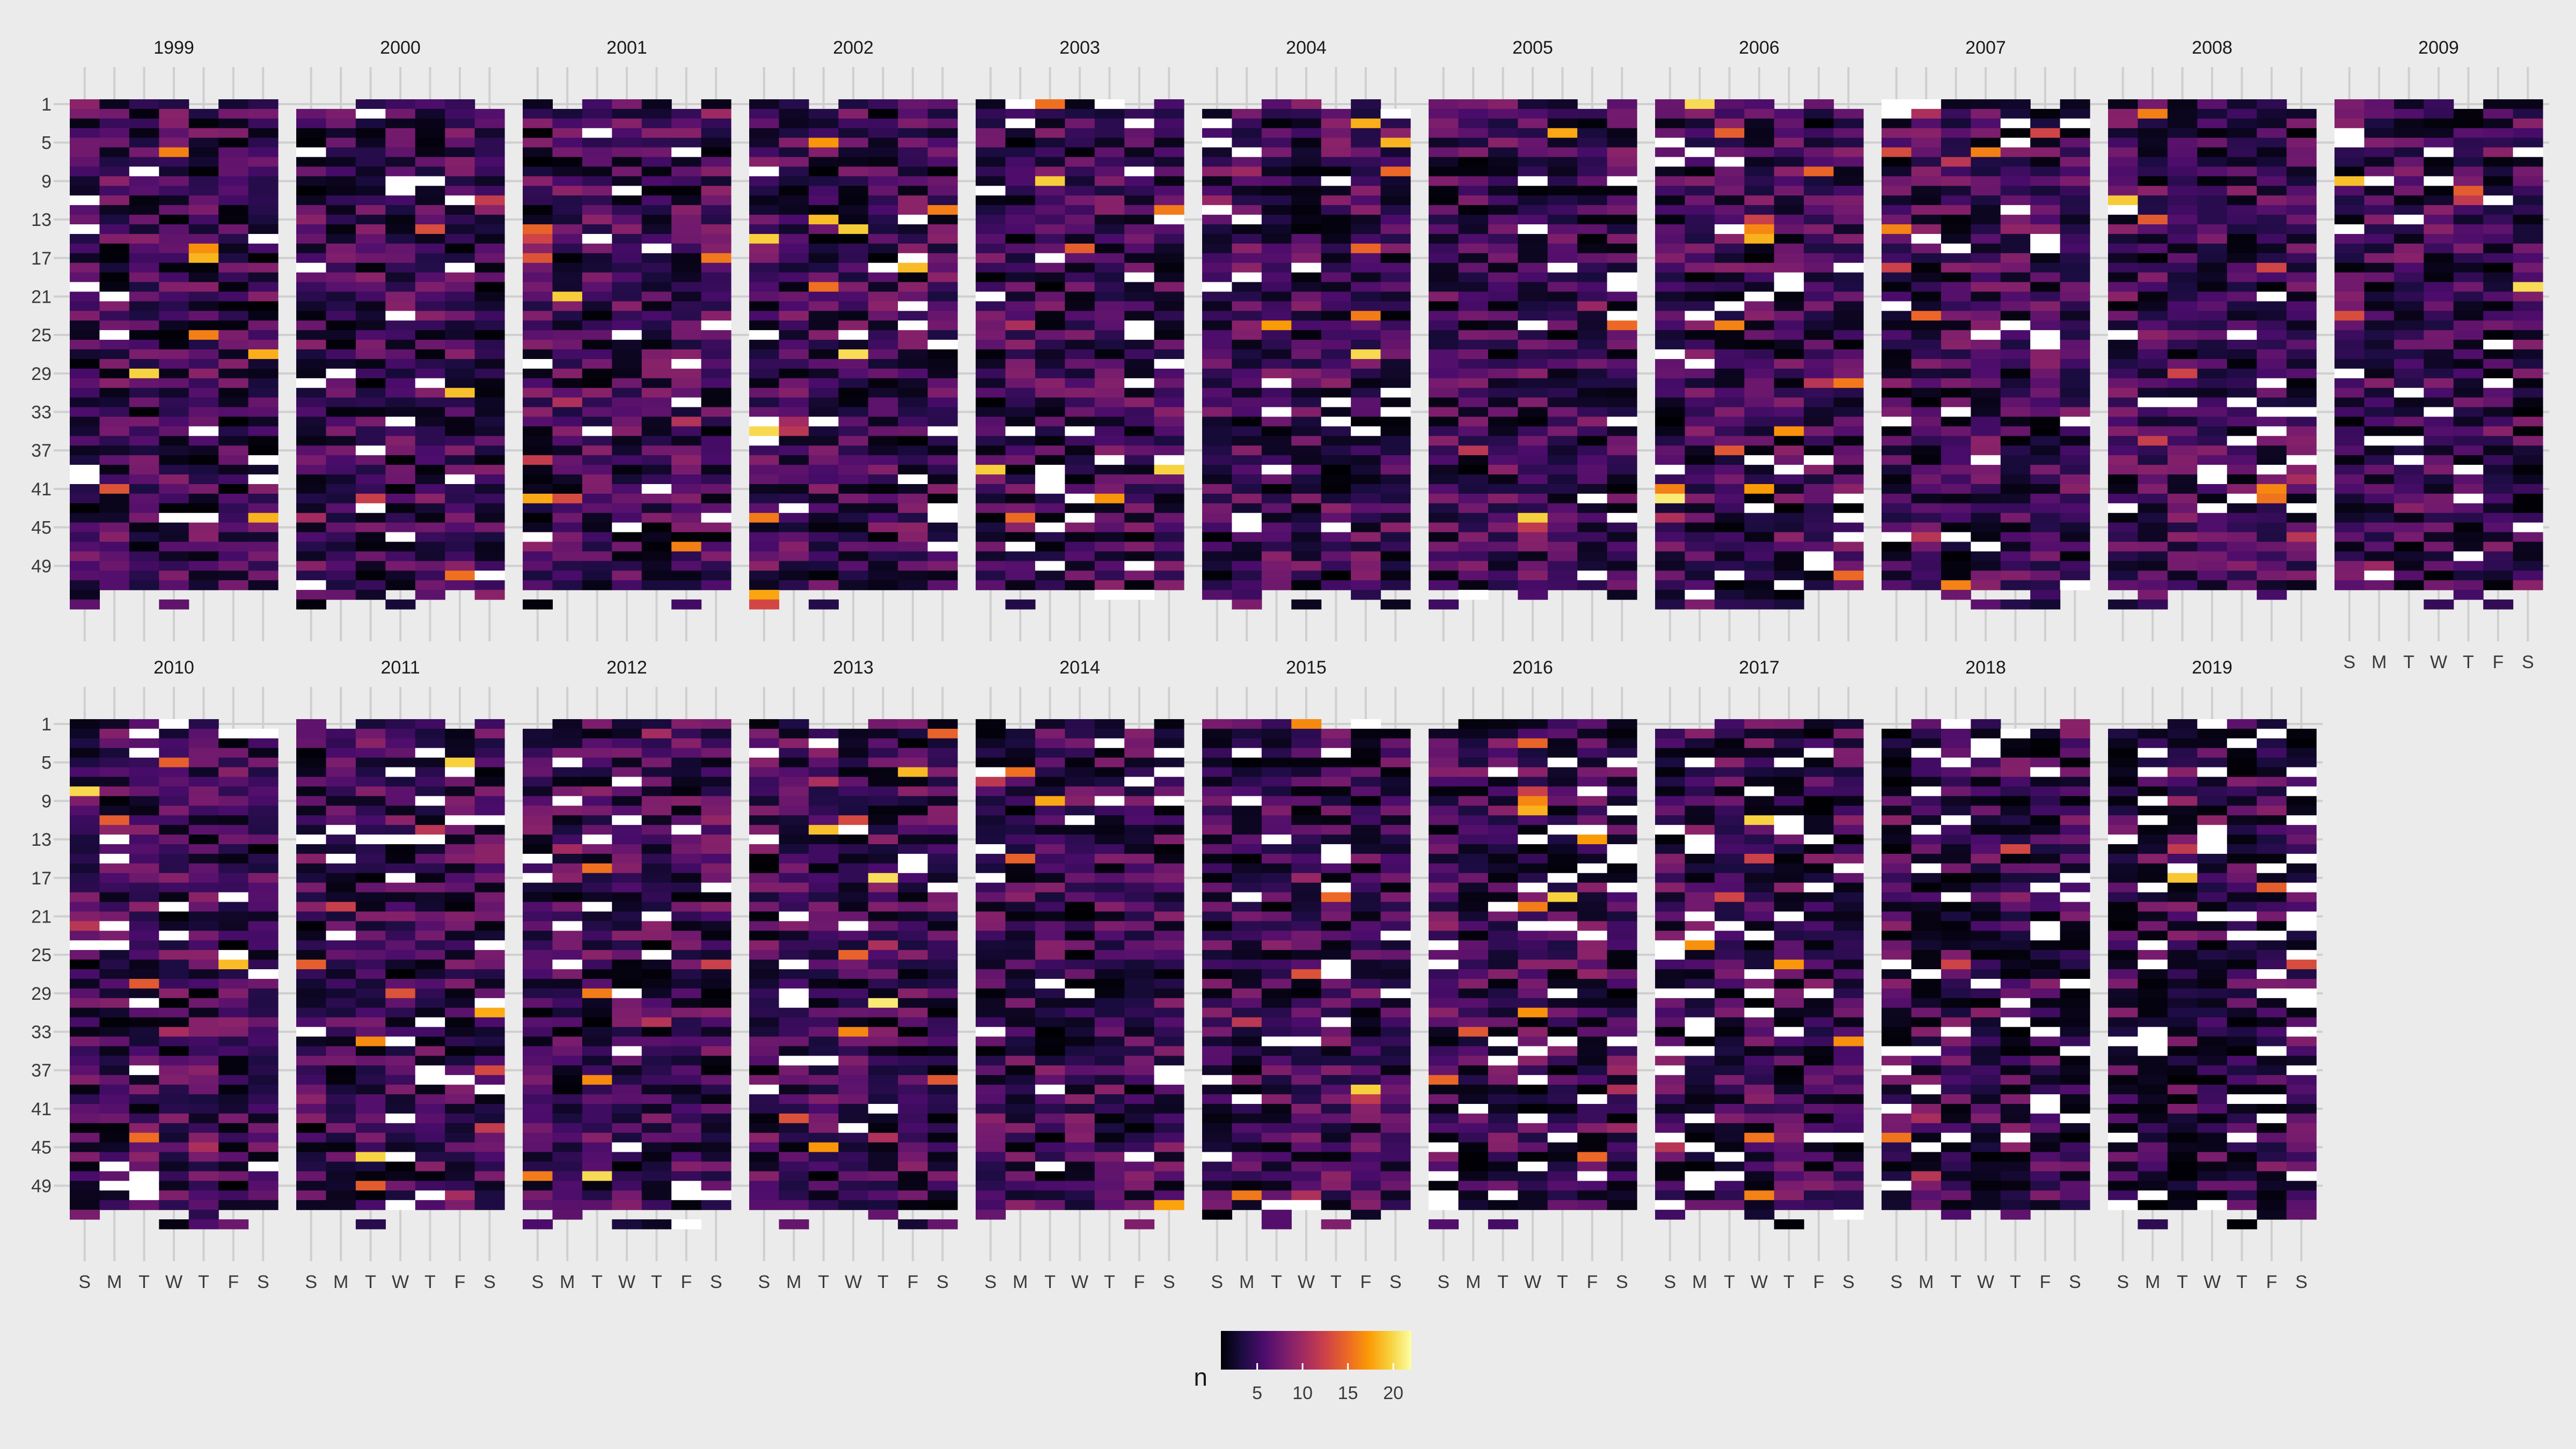  I want to click on heatmap-cells, so click(1306, 354).